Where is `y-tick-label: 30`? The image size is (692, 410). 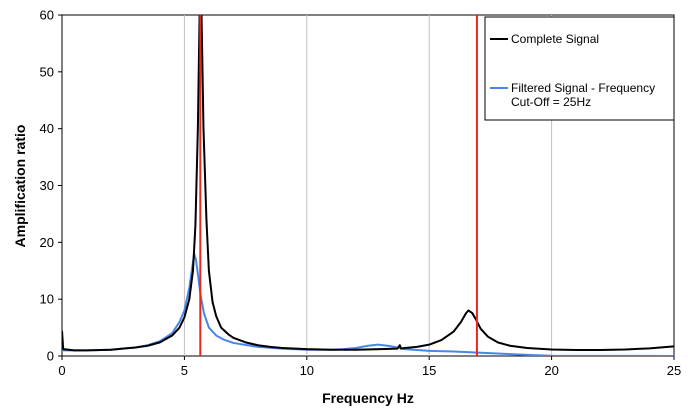 y-tick-label: 30 is located at coordinates (47, 185).